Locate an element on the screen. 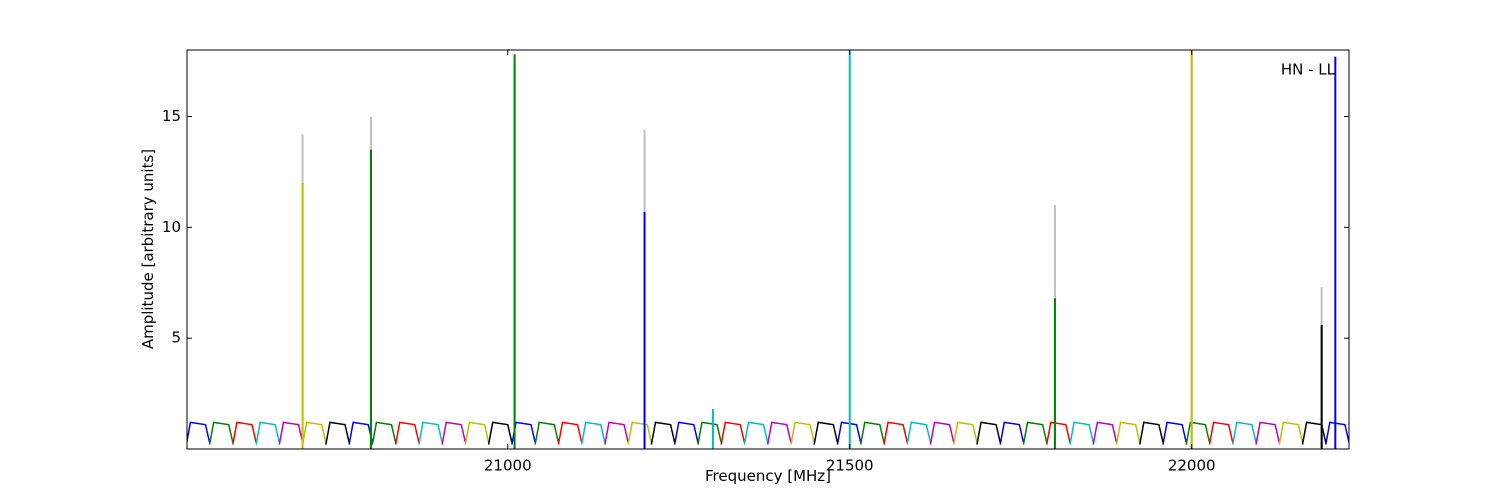 The image size is (1500, 504). x-tick-label: 22000 is located at coordinates (1192, 466).